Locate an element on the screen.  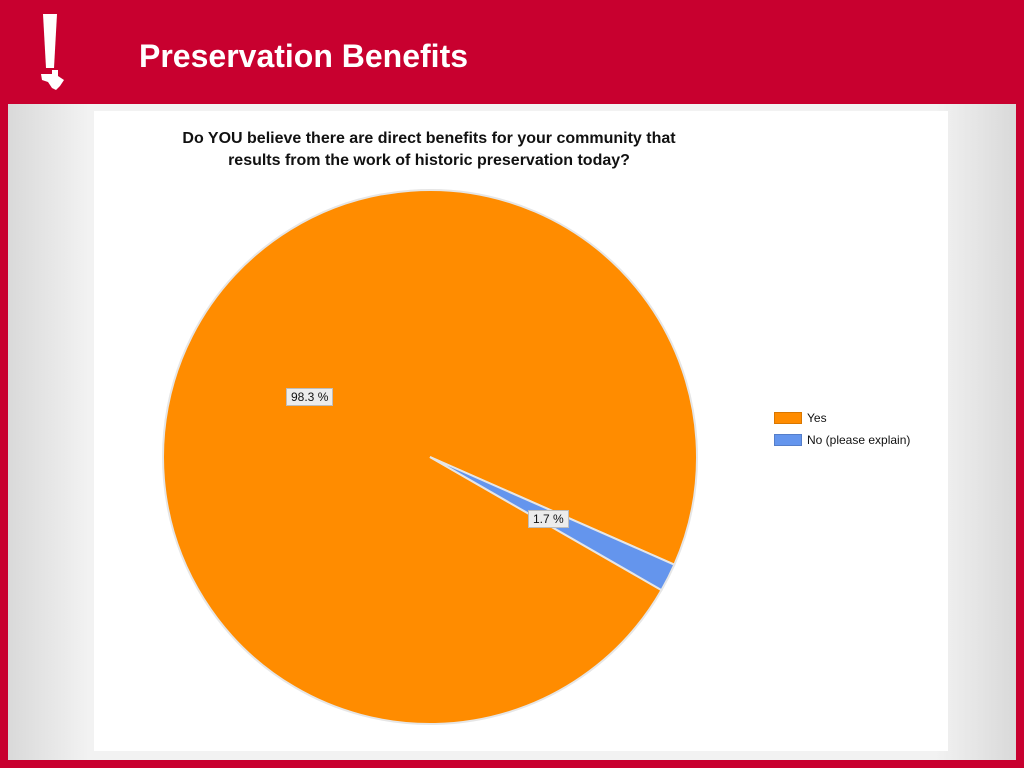
data-label-no: 1.7 % is located at coordinates (548, 519).